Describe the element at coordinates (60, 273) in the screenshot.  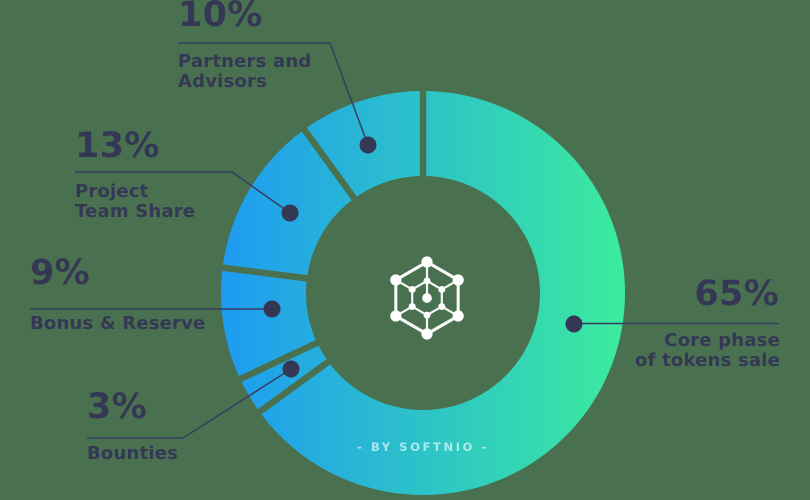
I see `label-bonus-pct: 9%` at that location.